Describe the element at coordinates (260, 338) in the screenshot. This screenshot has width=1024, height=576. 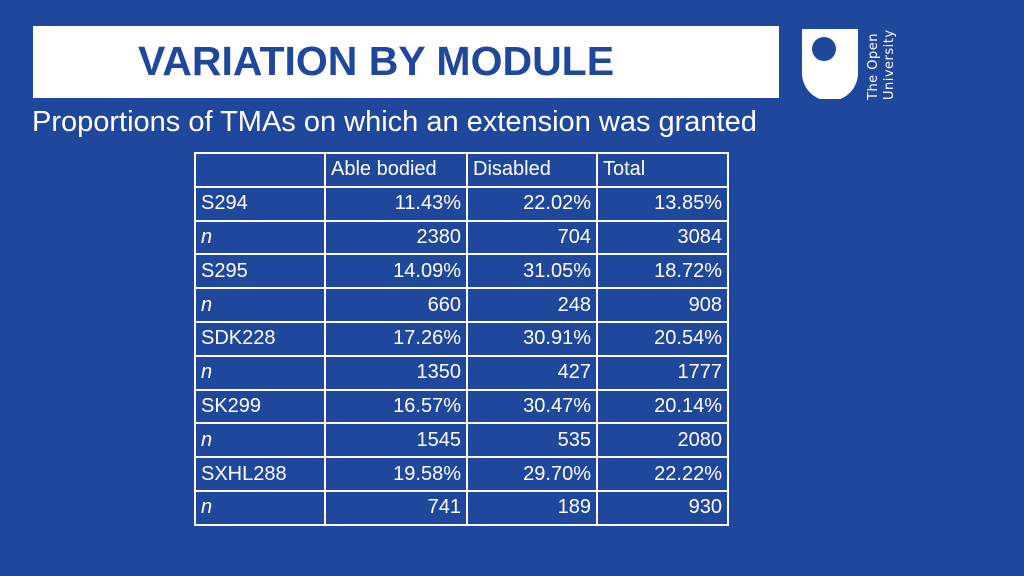
I see `row-label-cell: SDK228` at that location.